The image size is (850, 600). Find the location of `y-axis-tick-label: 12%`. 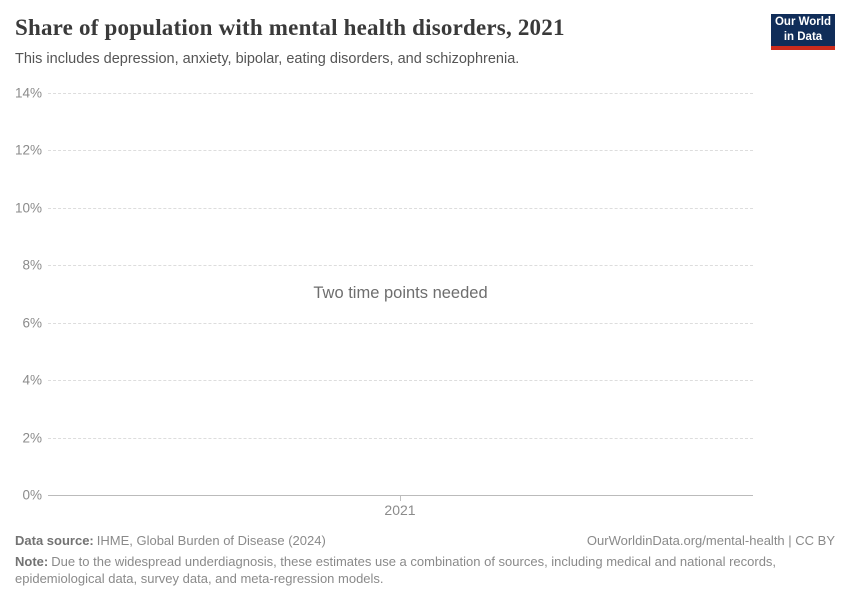

y-axis-tick-label: 12% is located at coordinates (28, 150).